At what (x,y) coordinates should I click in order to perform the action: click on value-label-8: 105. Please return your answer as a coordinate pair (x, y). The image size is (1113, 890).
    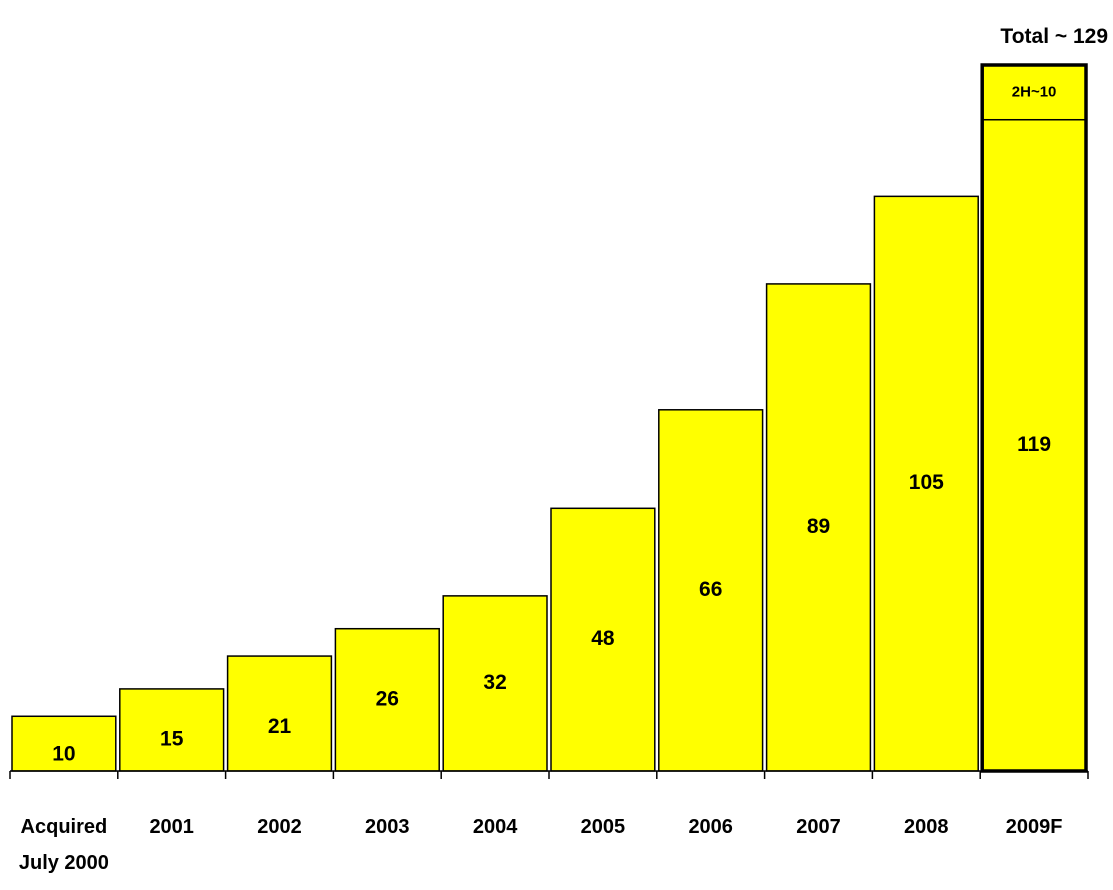
    Looking at the image, I should click on (926, 482).